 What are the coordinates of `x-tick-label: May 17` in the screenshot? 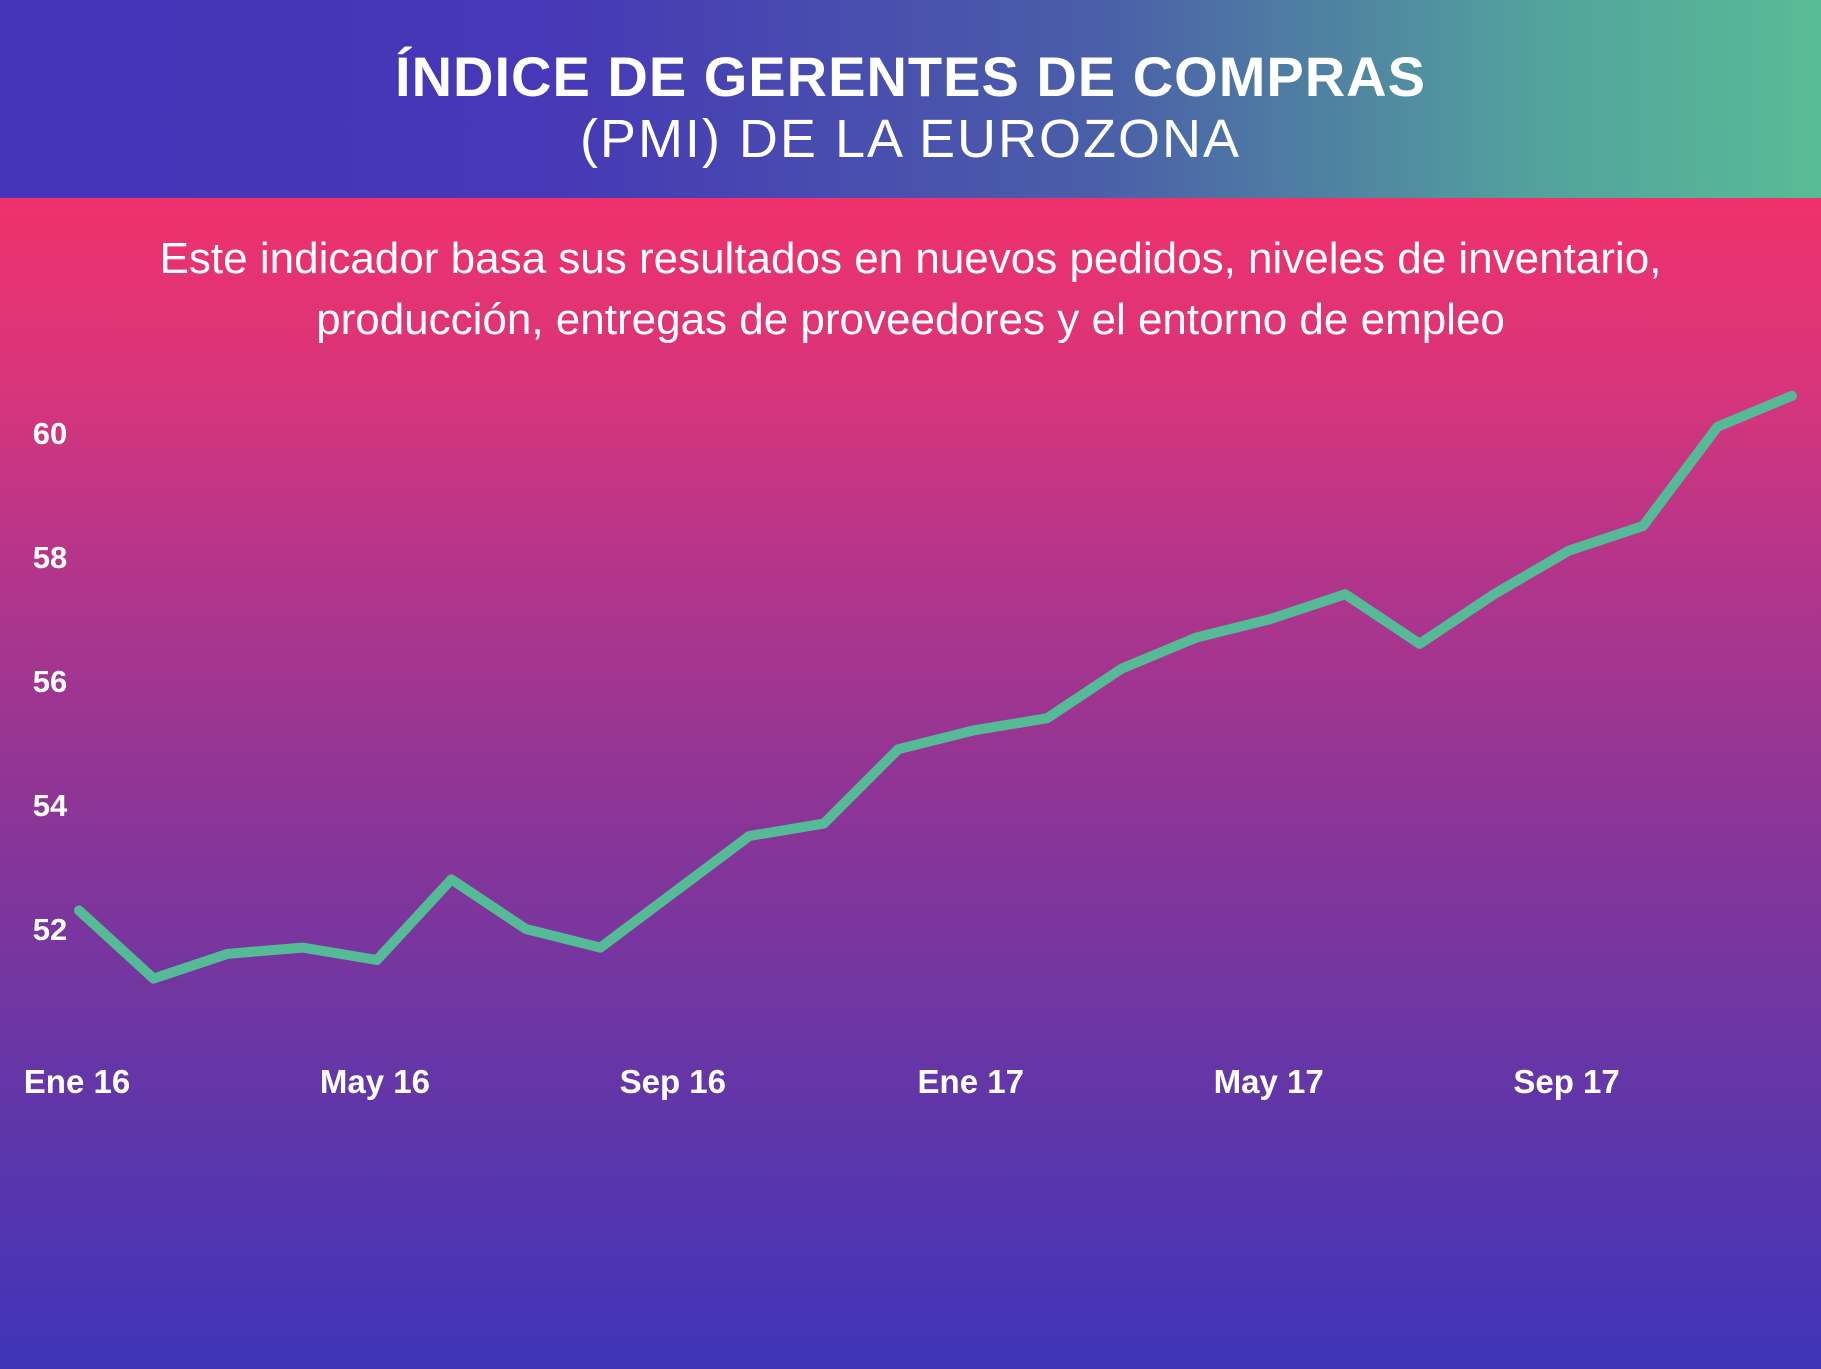 It's located at (1269, 1081).